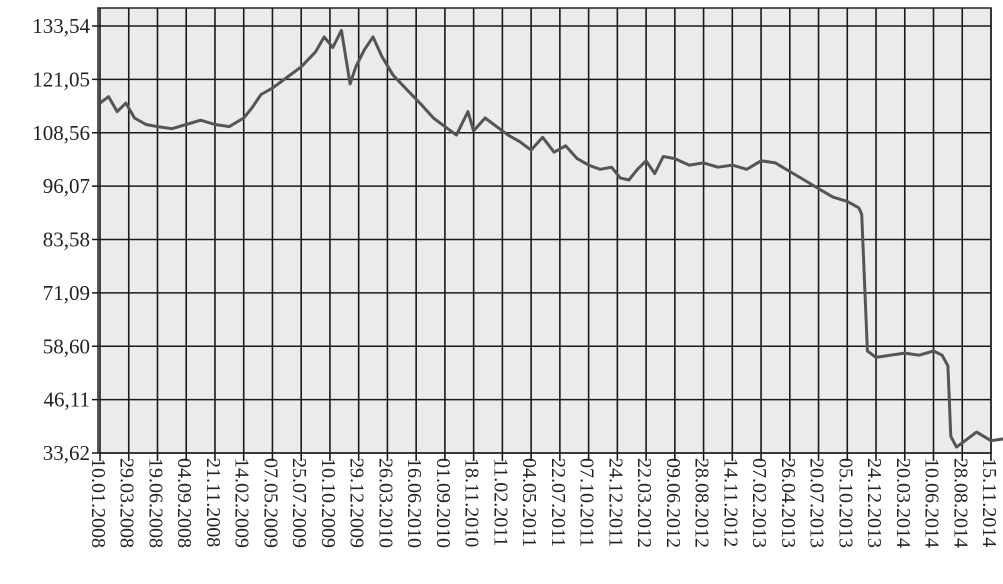 The image size is (1003, 584). Describe the element at coordinates (615, 502) in the screenshot. I see `x-tick-label: 24.12.2011` at that location.